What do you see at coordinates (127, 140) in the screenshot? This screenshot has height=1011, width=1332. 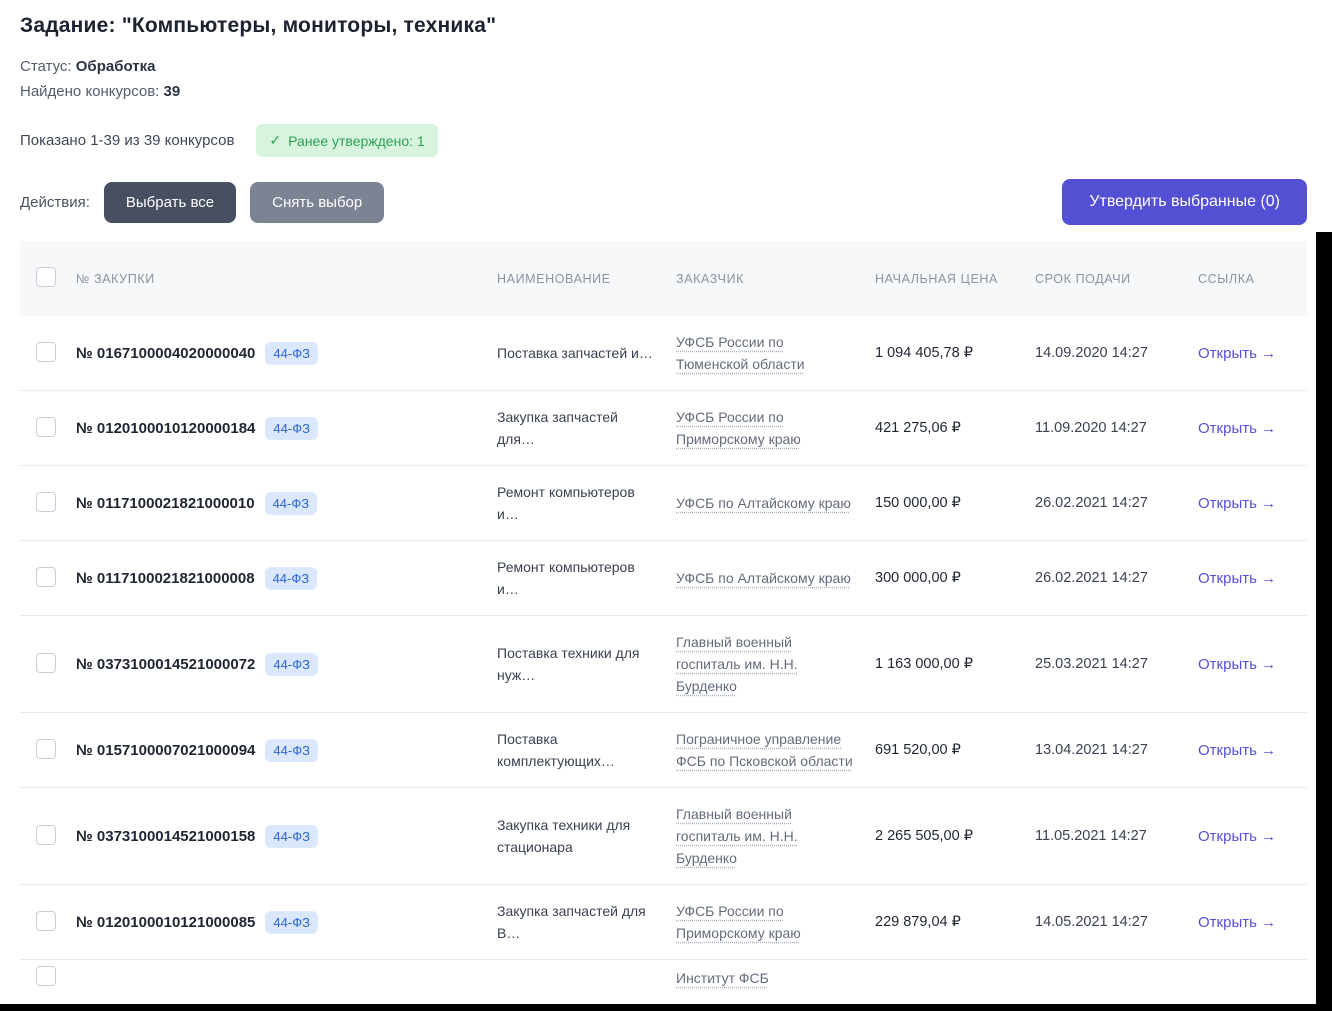 I see `shown-count-text: Показано 1-39 из 39 конкурсов` at bounding box center [127, 140].